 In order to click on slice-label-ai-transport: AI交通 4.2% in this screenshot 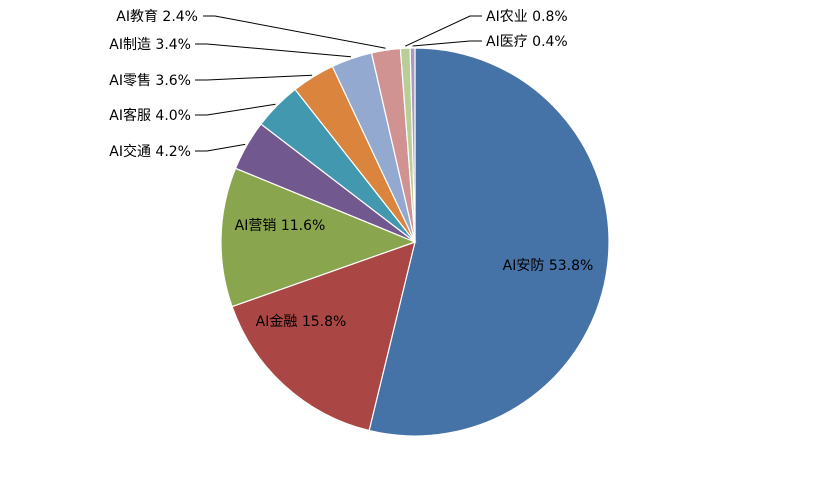, I will do `click(150, 151)`.